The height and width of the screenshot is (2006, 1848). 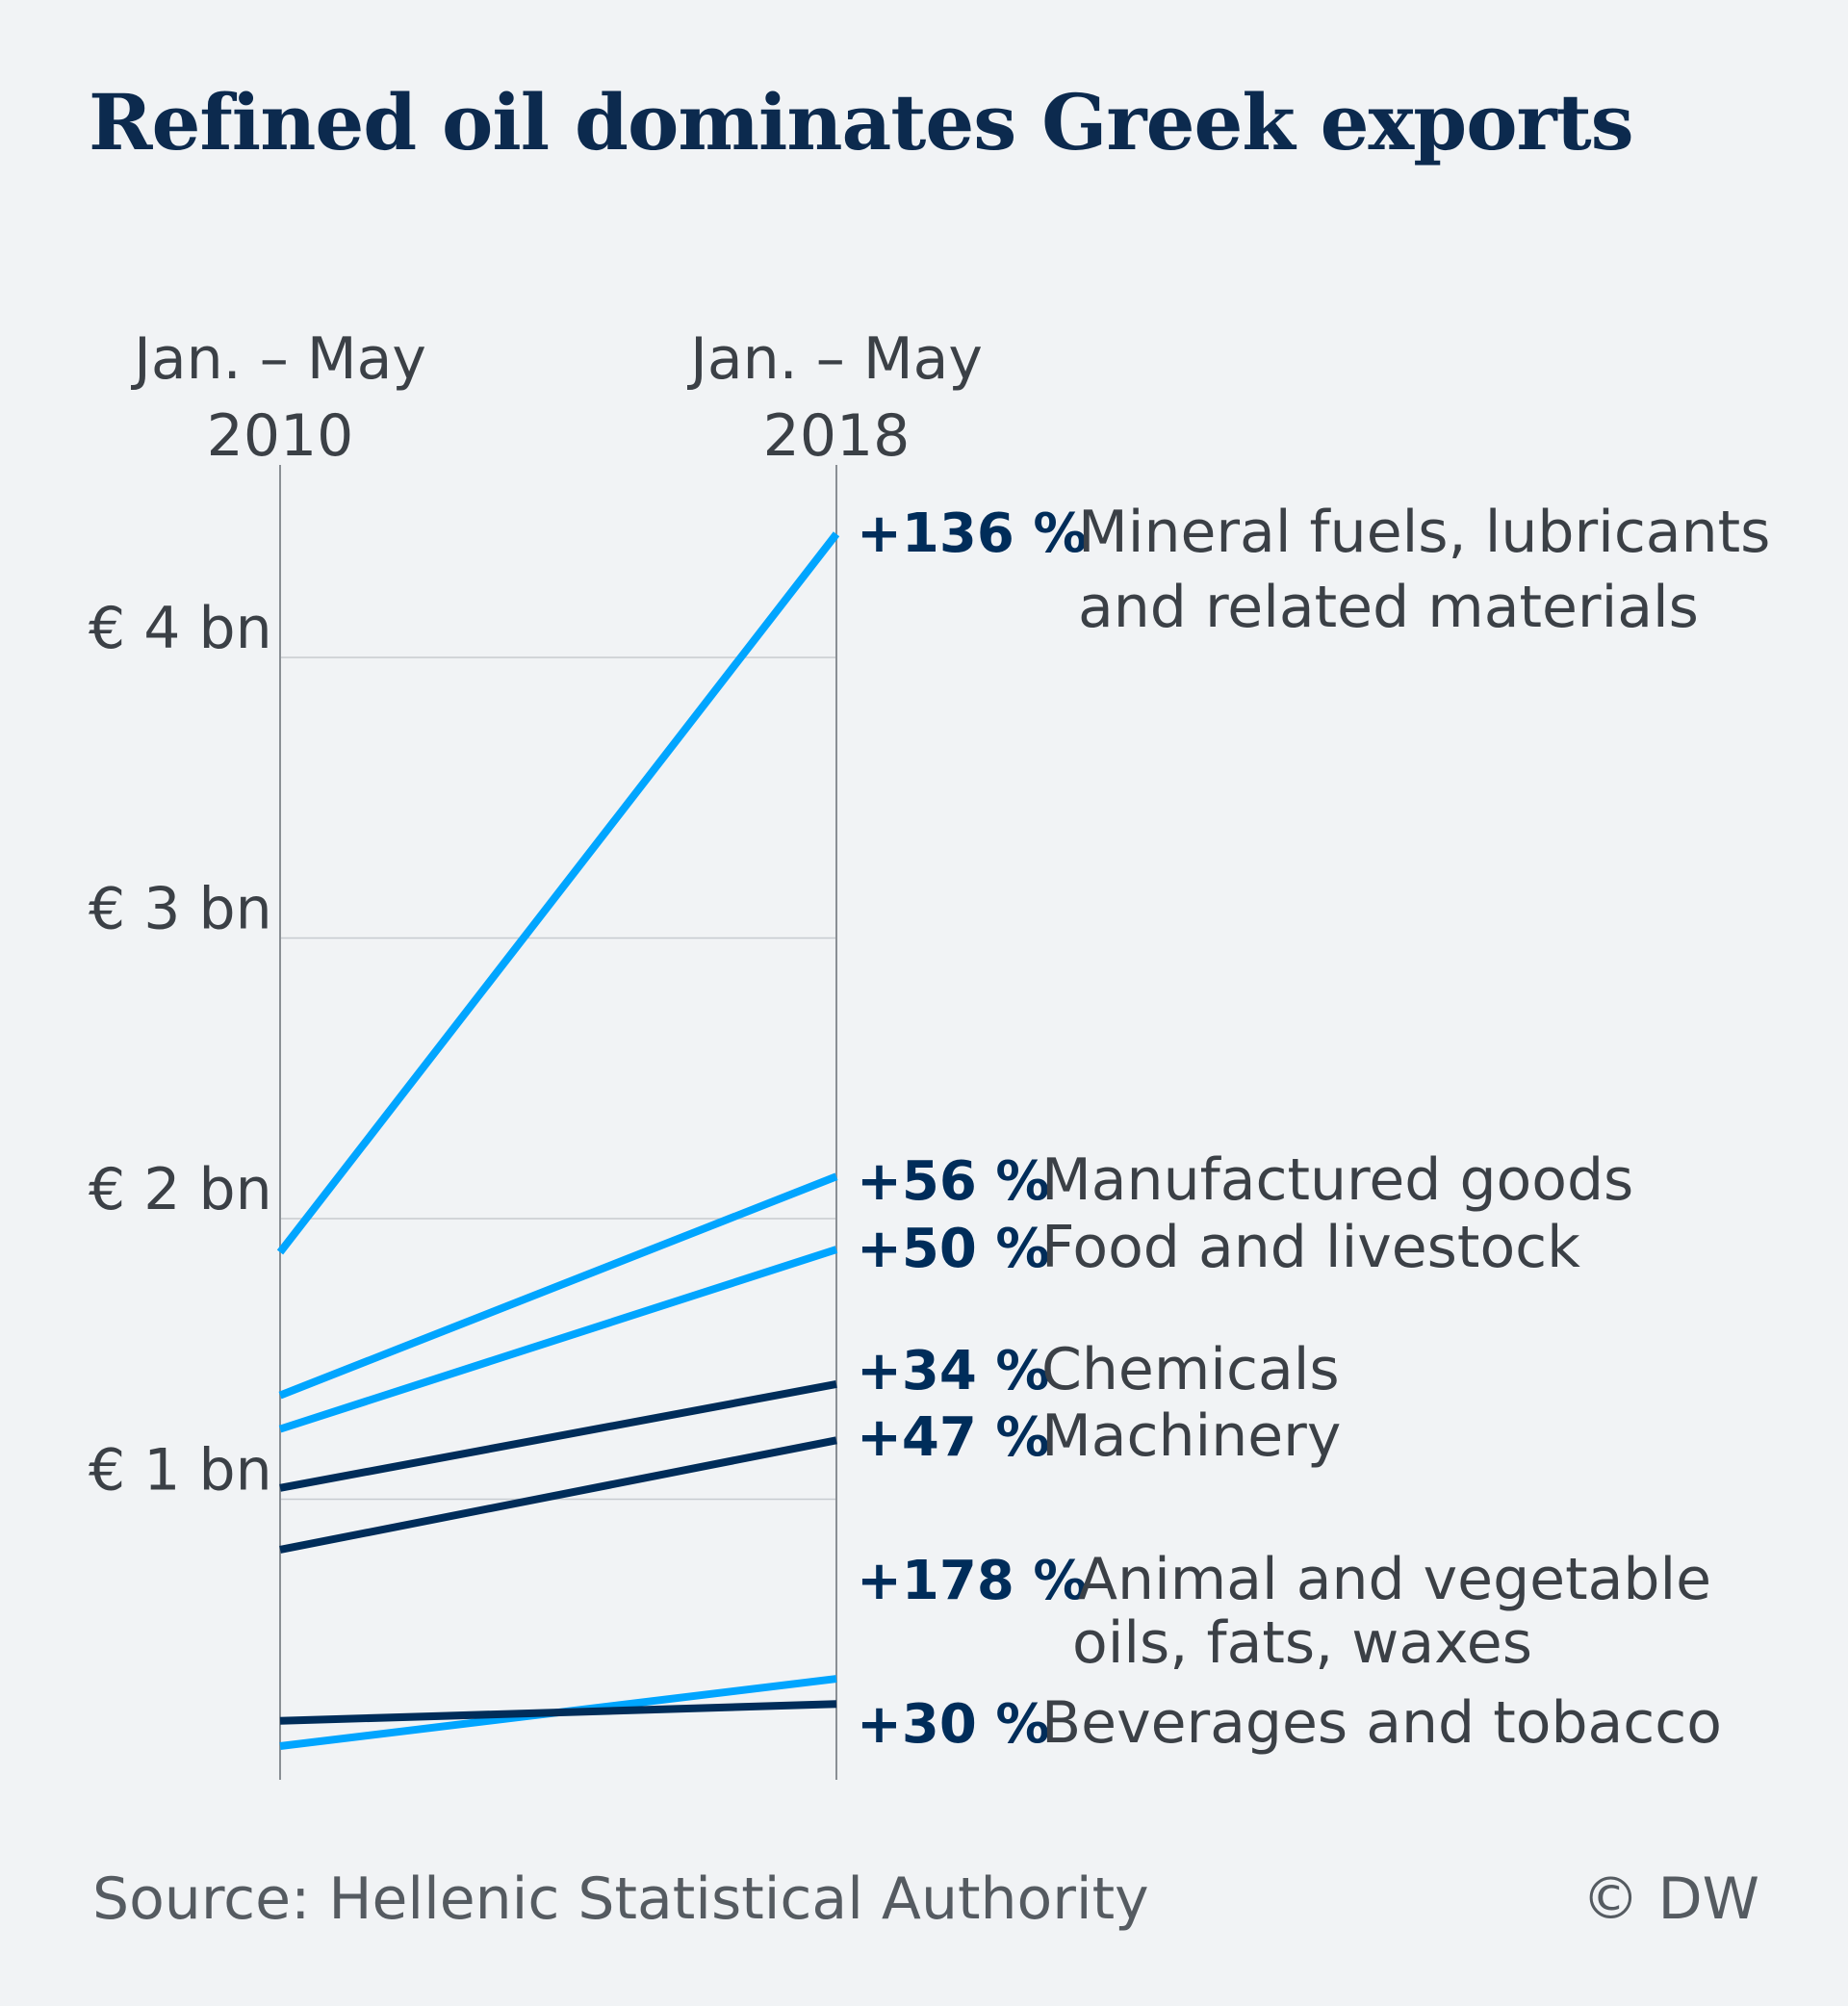 What do you see at coordinates (620, 1899) in the screenshot?
I see `source-note: Source: Hellenic Statistical Authority` at bounding box center [620, 1899].